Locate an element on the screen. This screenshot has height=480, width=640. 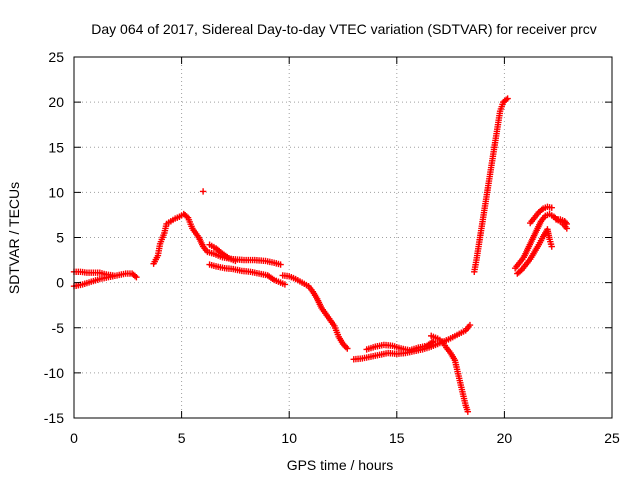
y-tick-labels: -15 -10 -5 0 5 10 15 20 25 is located at coordinates (54, 237).